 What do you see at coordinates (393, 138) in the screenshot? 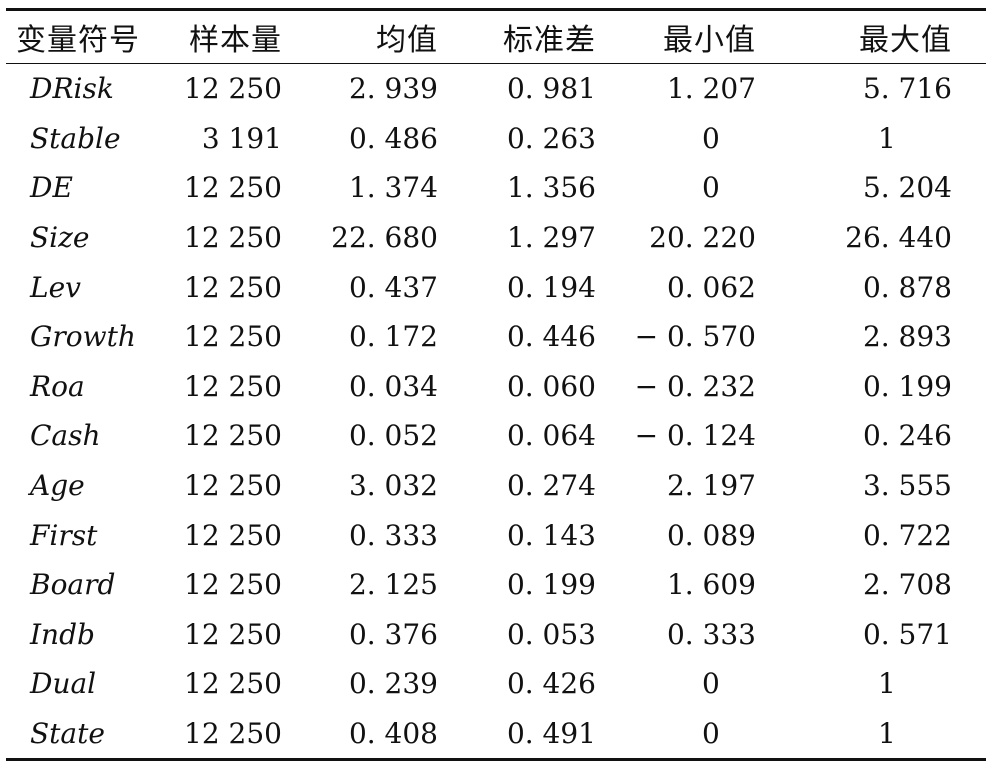
I see `cell-mean: 0. 486` at bounding box center [393, 138].